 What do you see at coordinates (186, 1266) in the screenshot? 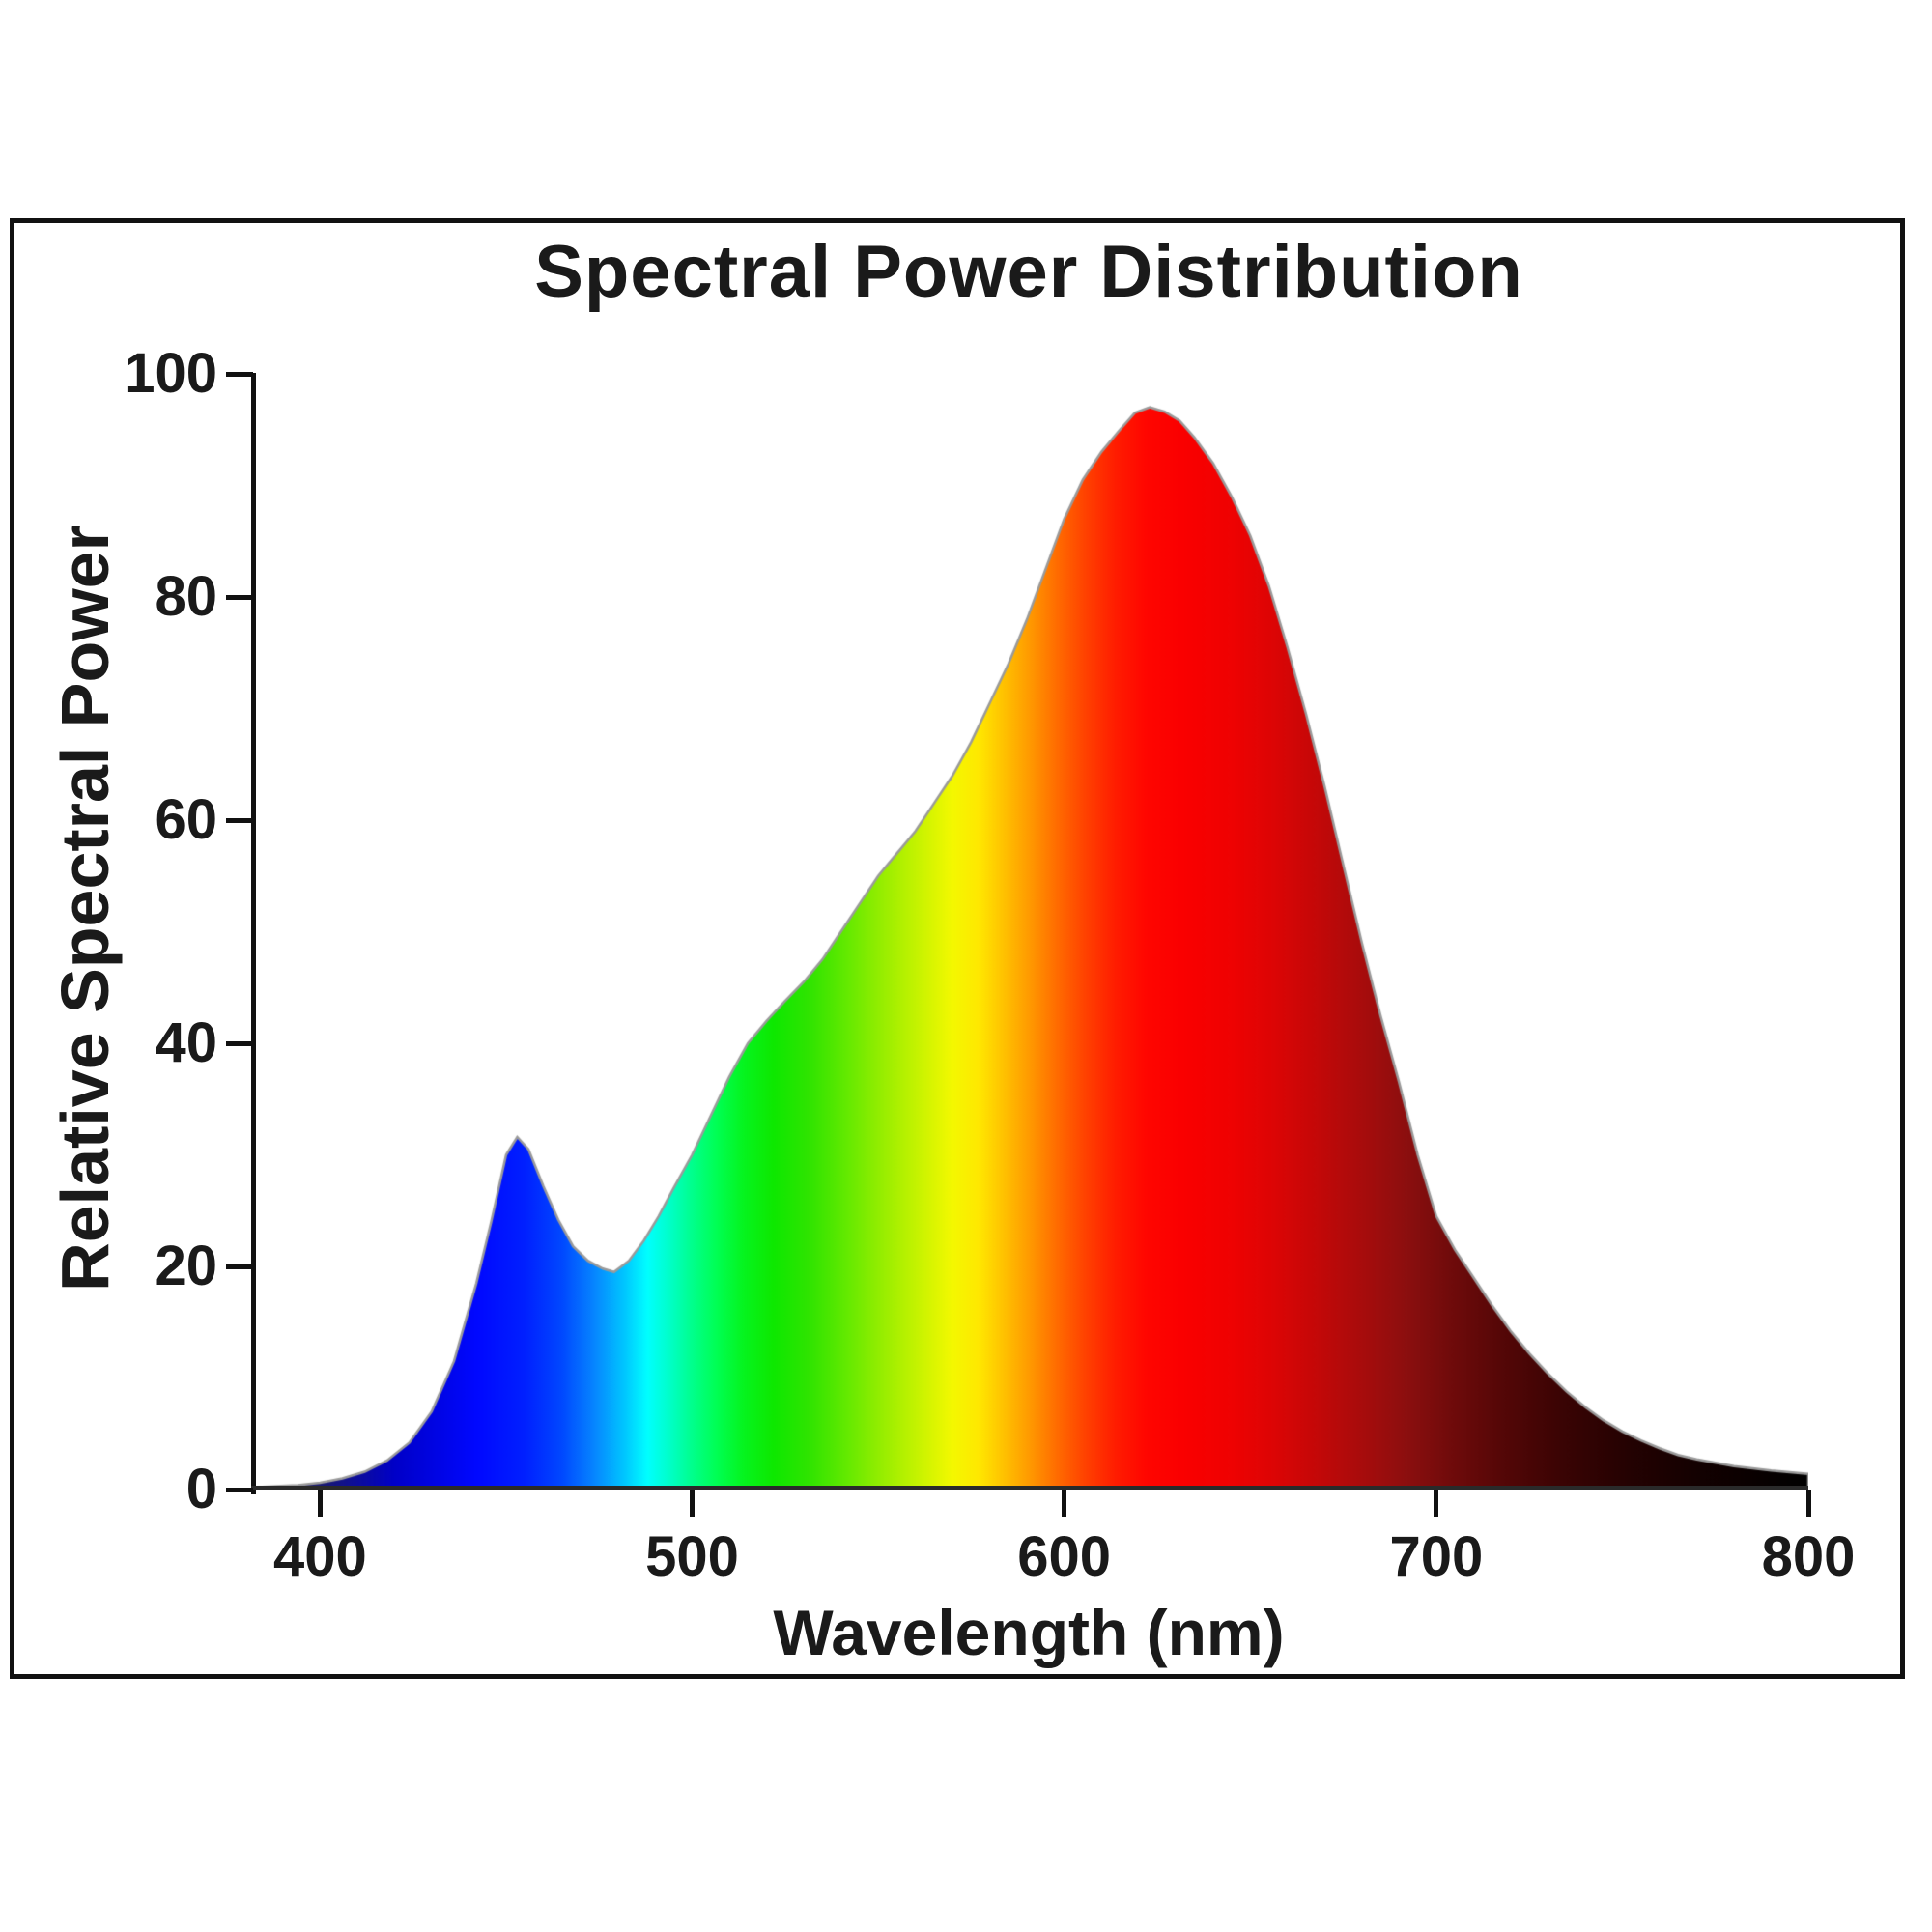
I see `y-tick-label: 20` at bounding box center [186, 1266].